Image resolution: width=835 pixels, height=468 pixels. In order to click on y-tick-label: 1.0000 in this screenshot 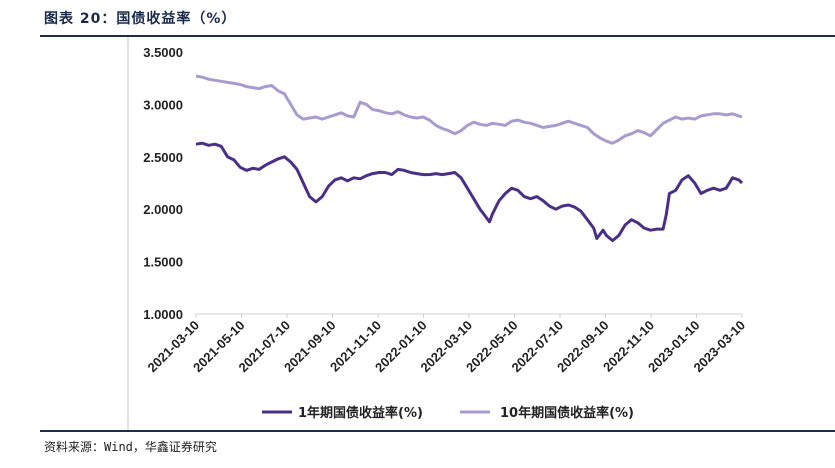, I will do `click(163, 314)`.